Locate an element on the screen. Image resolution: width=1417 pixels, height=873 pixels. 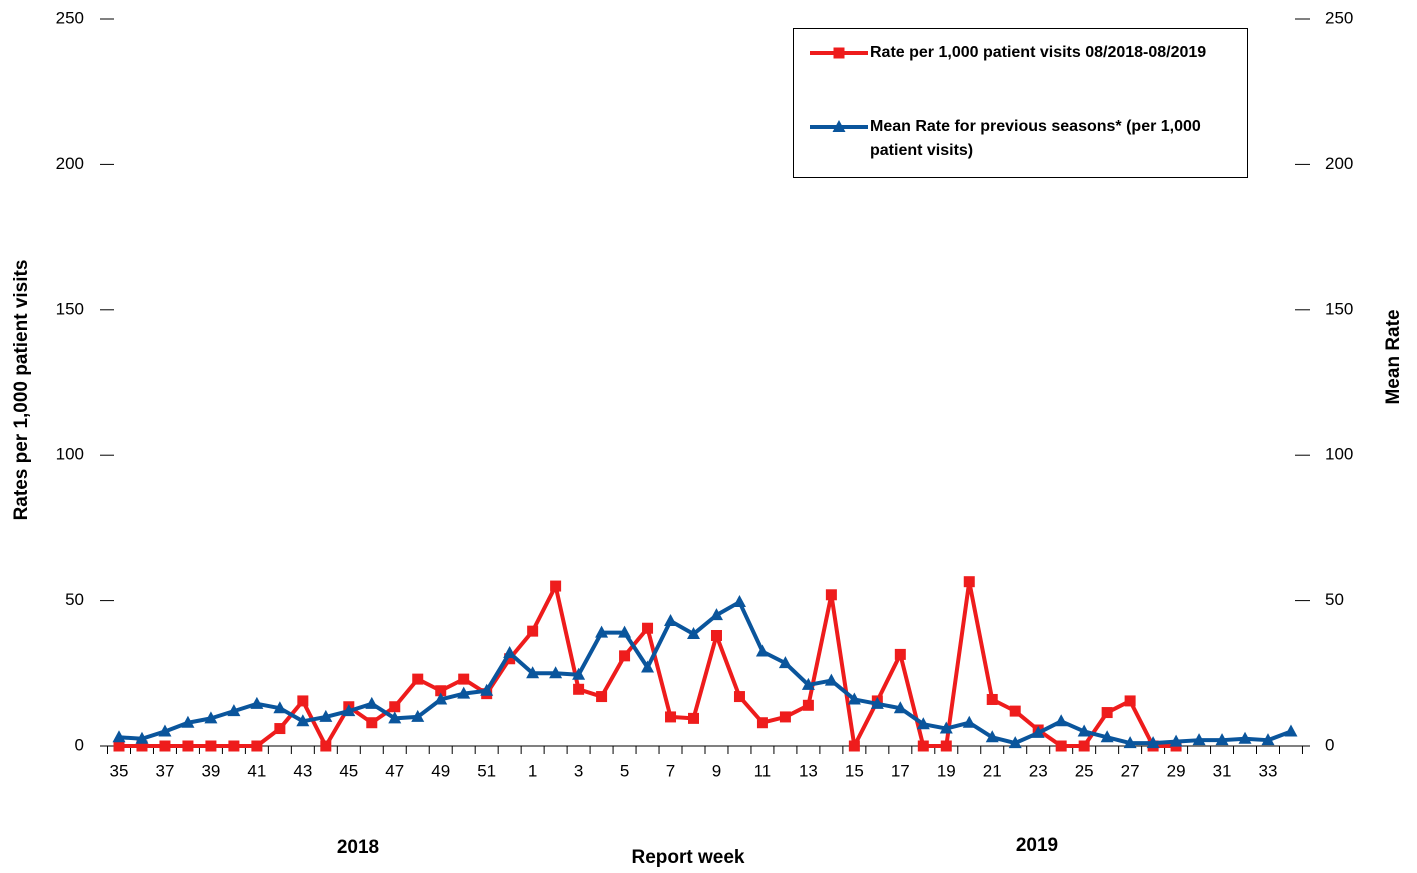
legend-marker is located at coordinates (839, 53).